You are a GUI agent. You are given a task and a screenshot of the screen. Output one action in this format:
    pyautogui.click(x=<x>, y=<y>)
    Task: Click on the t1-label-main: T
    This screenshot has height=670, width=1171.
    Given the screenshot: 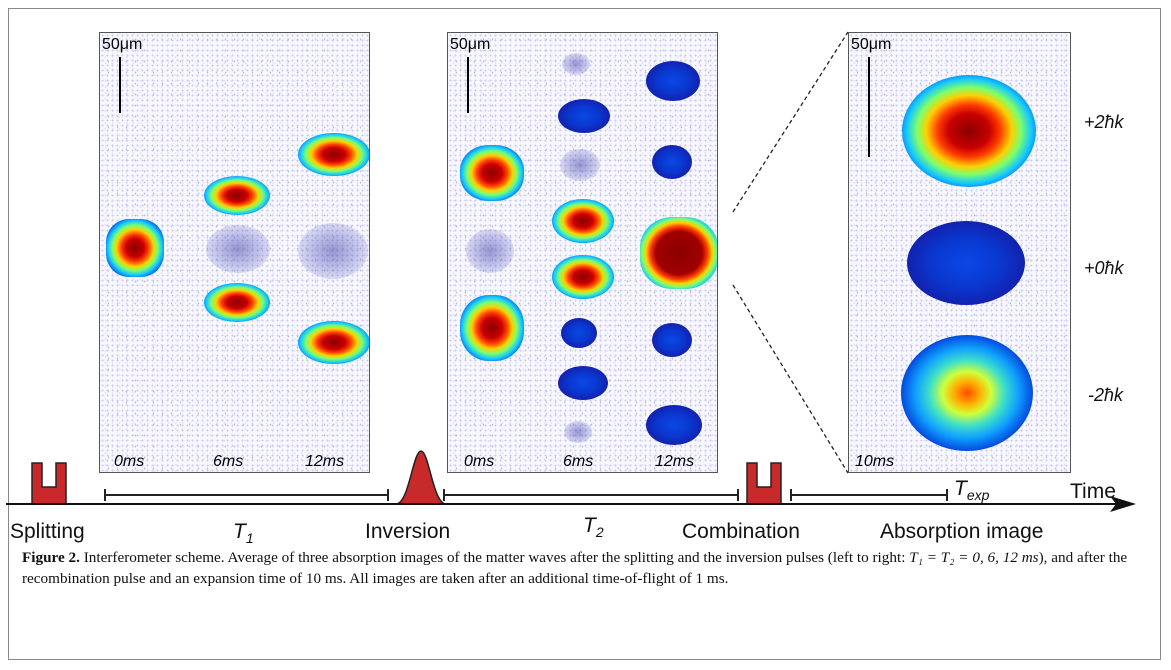 What is the action you would take?
    pyautogui.click(x=239, y=531)
    